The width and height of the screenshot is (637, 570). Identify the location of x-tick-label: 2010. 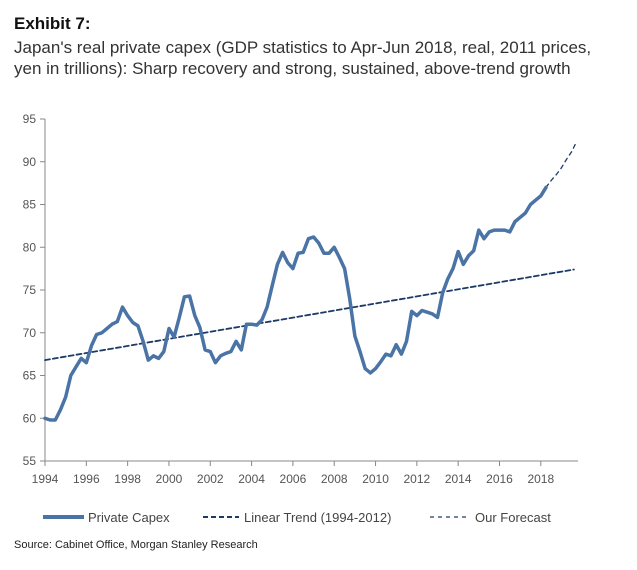
(375, 479).